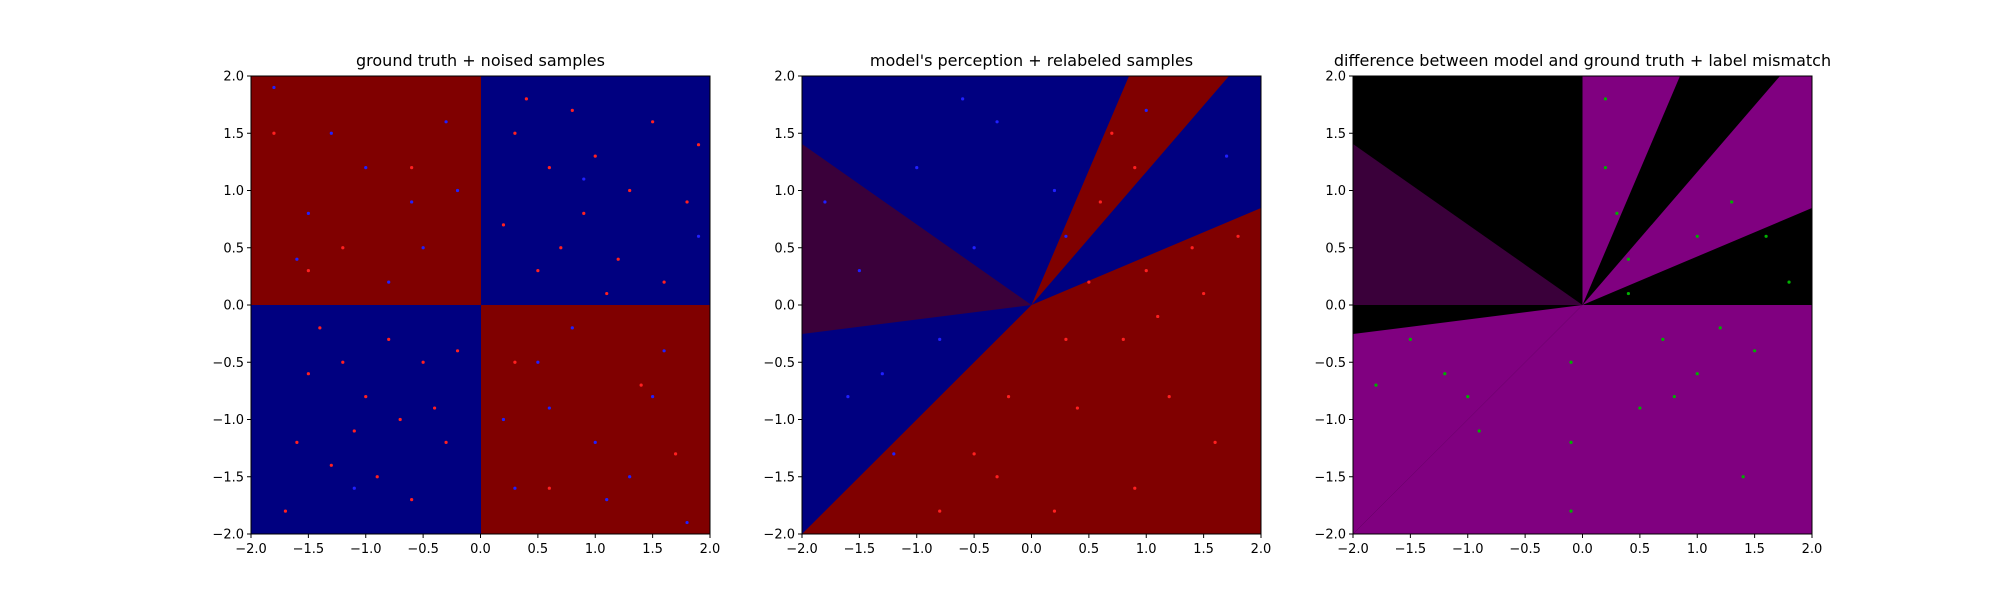  What do you see at coordinates (1812, 549) in the screenshot?
I see `x-tick-label: 2.0` at bounding box center [1812, 549].